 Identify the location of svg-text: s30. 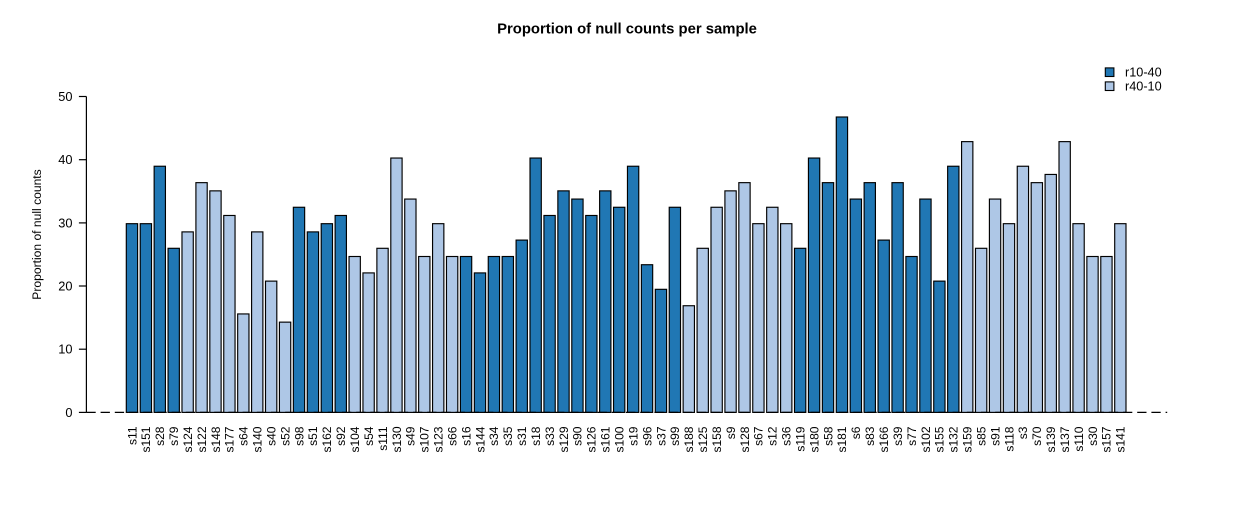
(1093, 436).